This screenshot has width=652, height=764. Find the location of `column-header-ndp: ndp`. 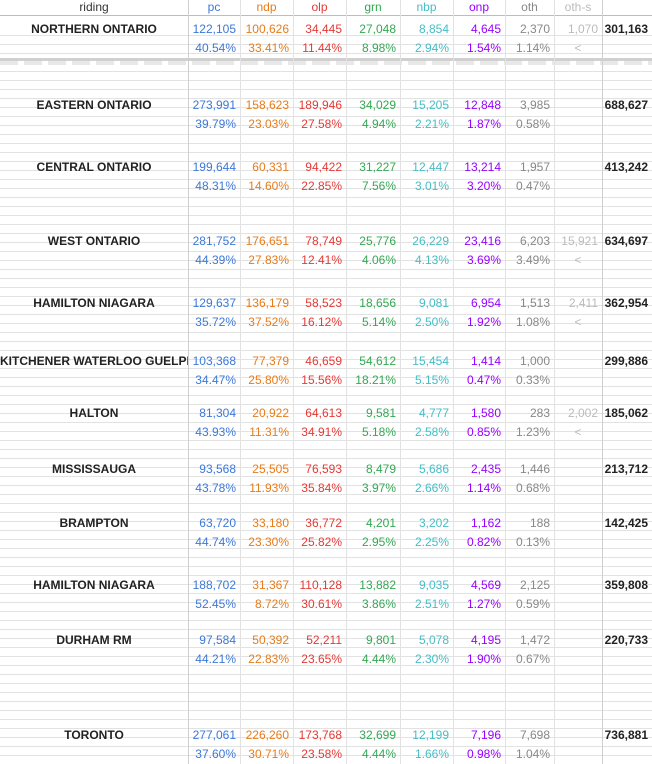

column-header-ndp: ndp is located at coordinates (266, 7).